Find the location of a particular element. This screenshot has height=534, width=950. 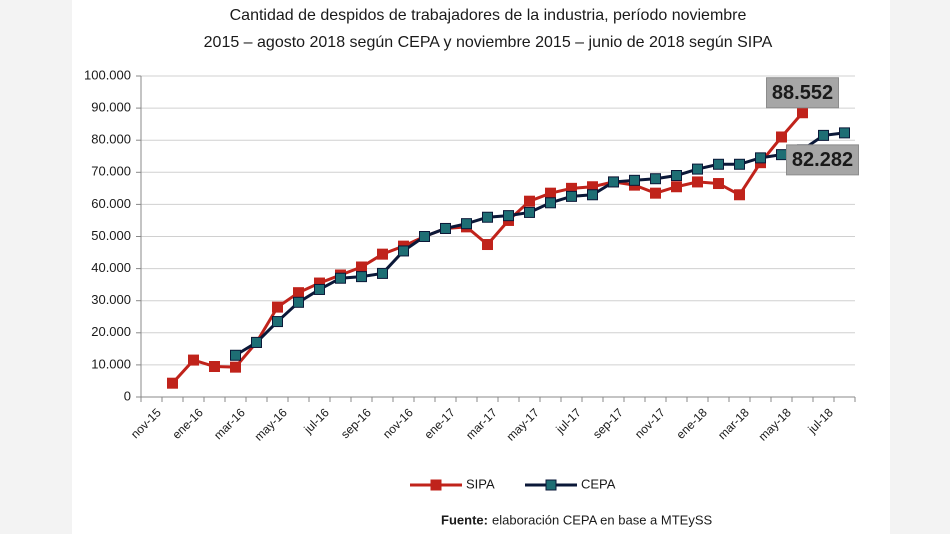

x-tick-label: ene-16 is located at coordinates (188, 423).